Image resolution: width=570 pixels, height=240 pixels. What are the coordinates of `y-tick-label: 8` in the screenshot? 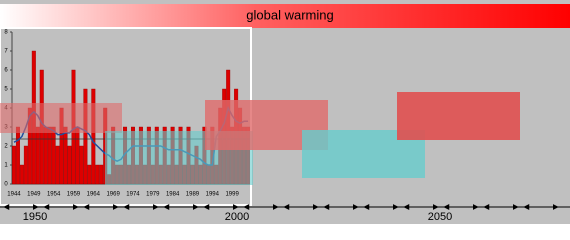 It's located at (6, 33).